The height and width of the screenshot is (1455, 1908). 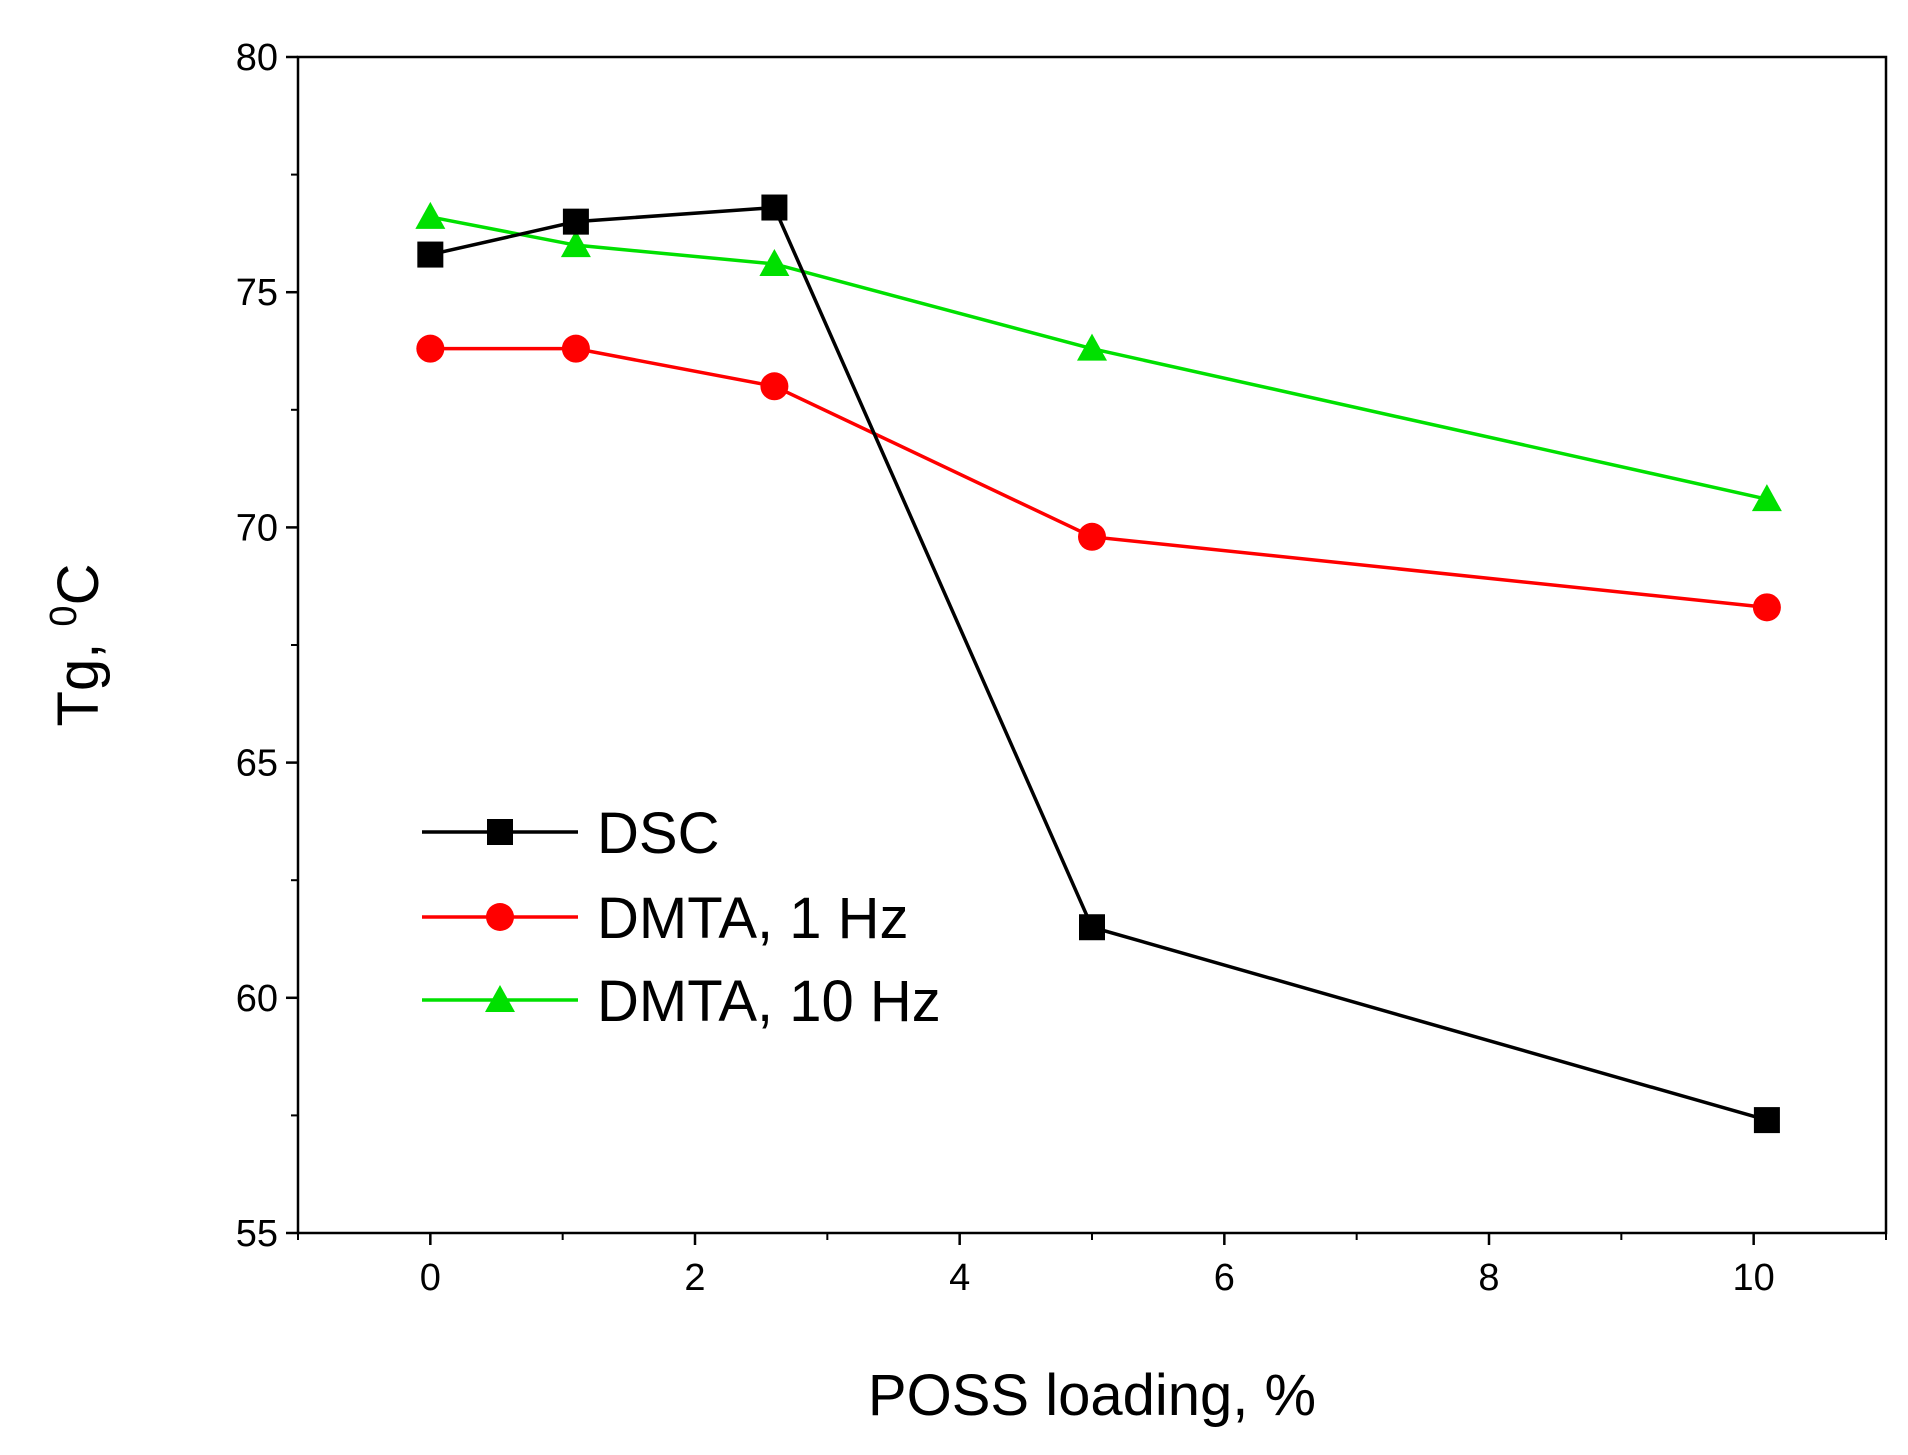 I want to click on y-tick-label: 55, so click(x=257, y=1234).